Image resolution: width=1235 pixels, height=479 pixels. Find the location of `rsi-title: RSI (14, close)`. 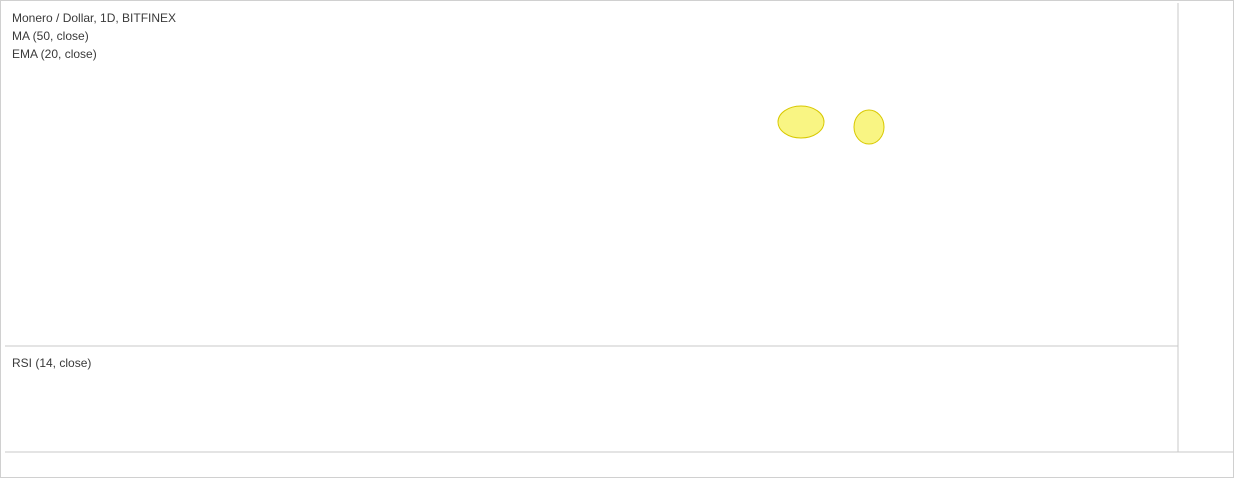

rsi-title: RSI (14, close) is located at coordinates (51, 363).